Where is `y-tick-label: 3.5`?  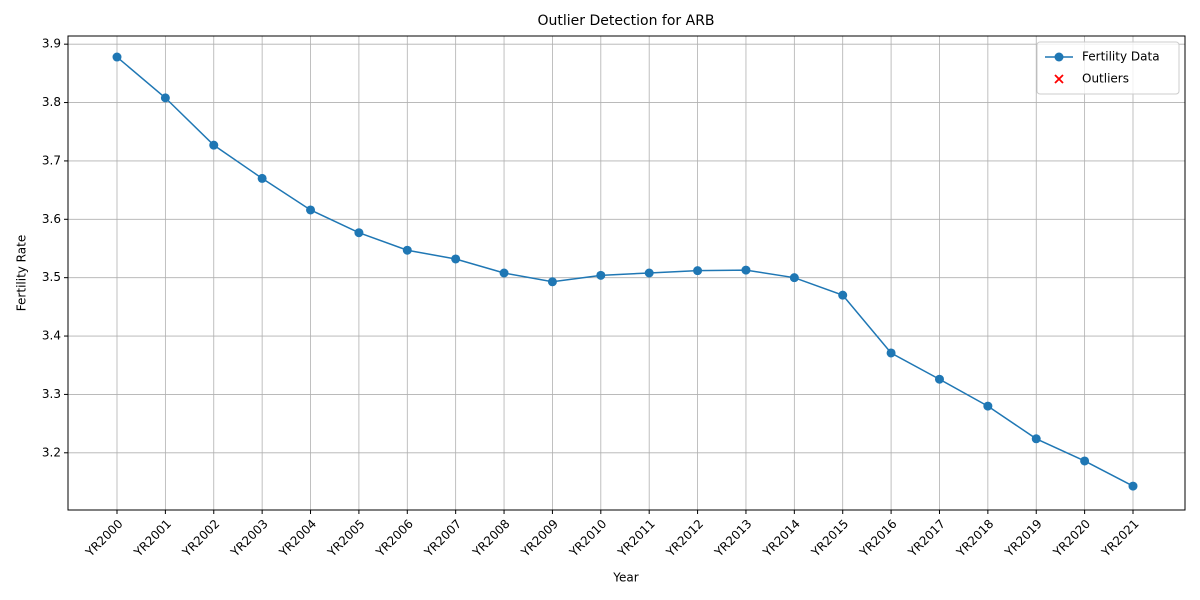 y-tick-label: 3.5 is located at coordinates (51, 277).